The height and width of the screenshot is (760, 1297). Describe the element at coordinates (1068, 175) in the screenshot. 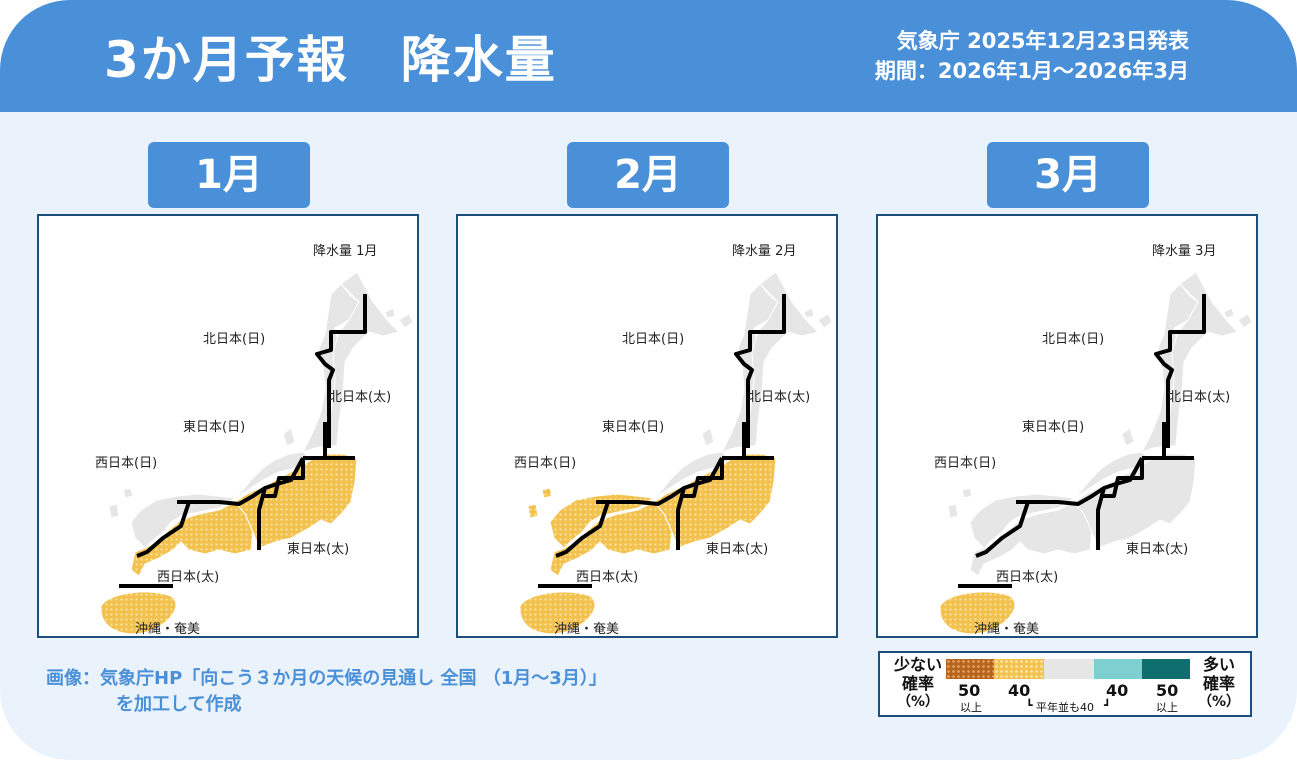

I see `month-tab-3: 3月` at that location.